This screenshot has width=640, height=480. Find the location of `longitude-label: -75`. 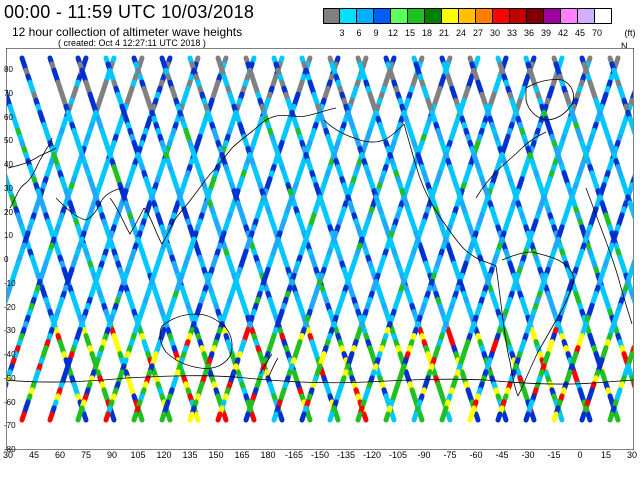

longitude-label: -75 is located at coordinates (450, 455).